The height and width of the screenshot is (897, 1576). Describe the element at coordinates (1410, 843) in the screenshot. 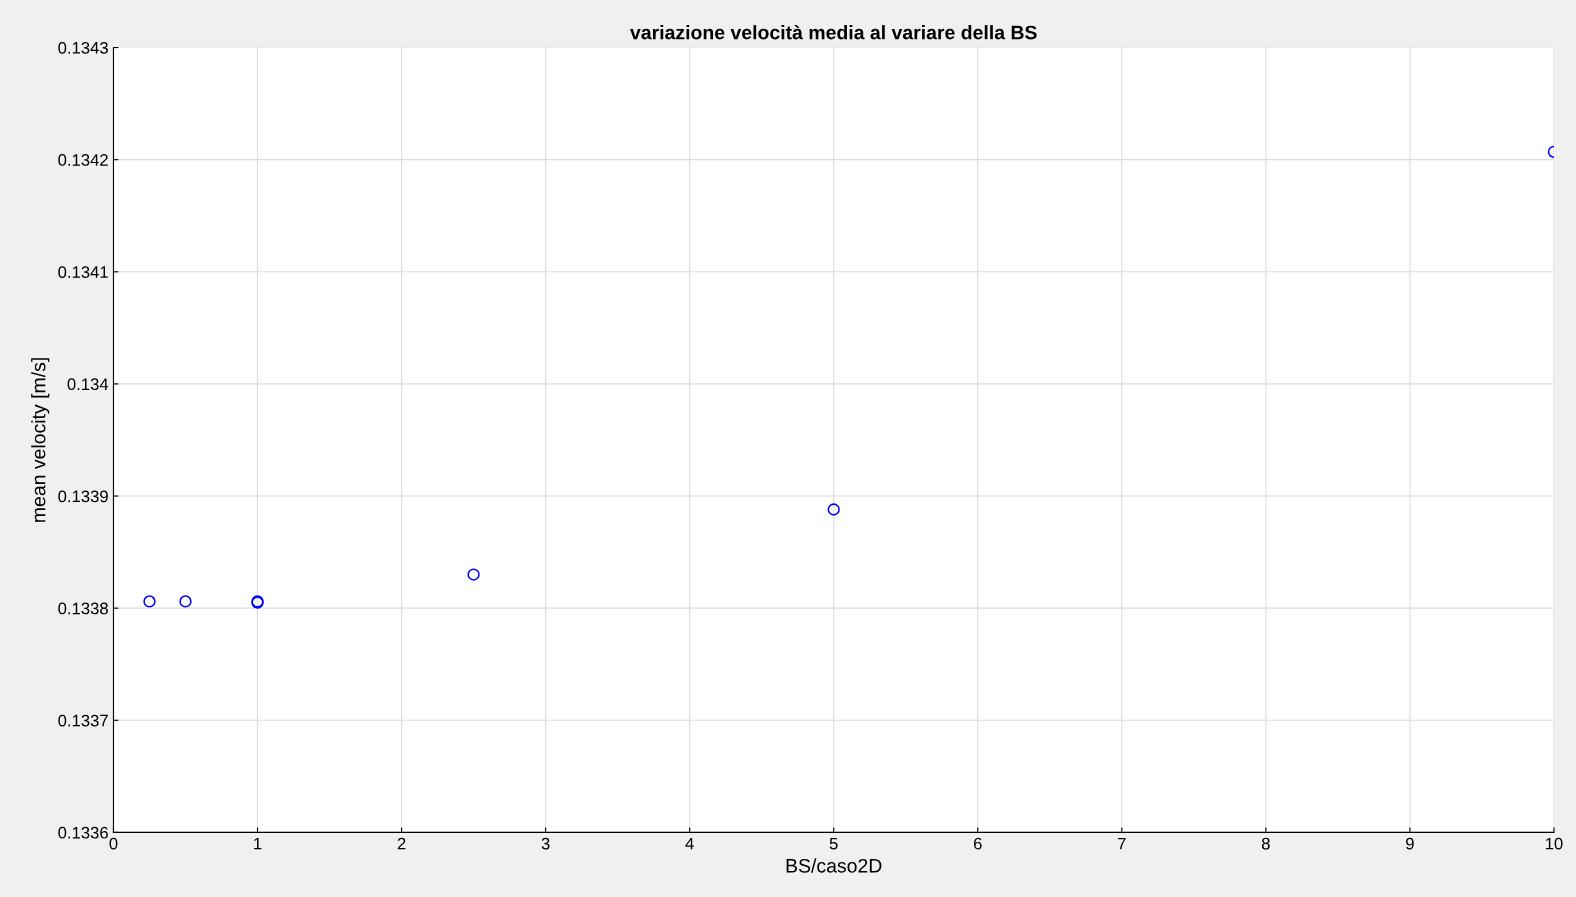

I see `x-tick-label: 9` at that location.